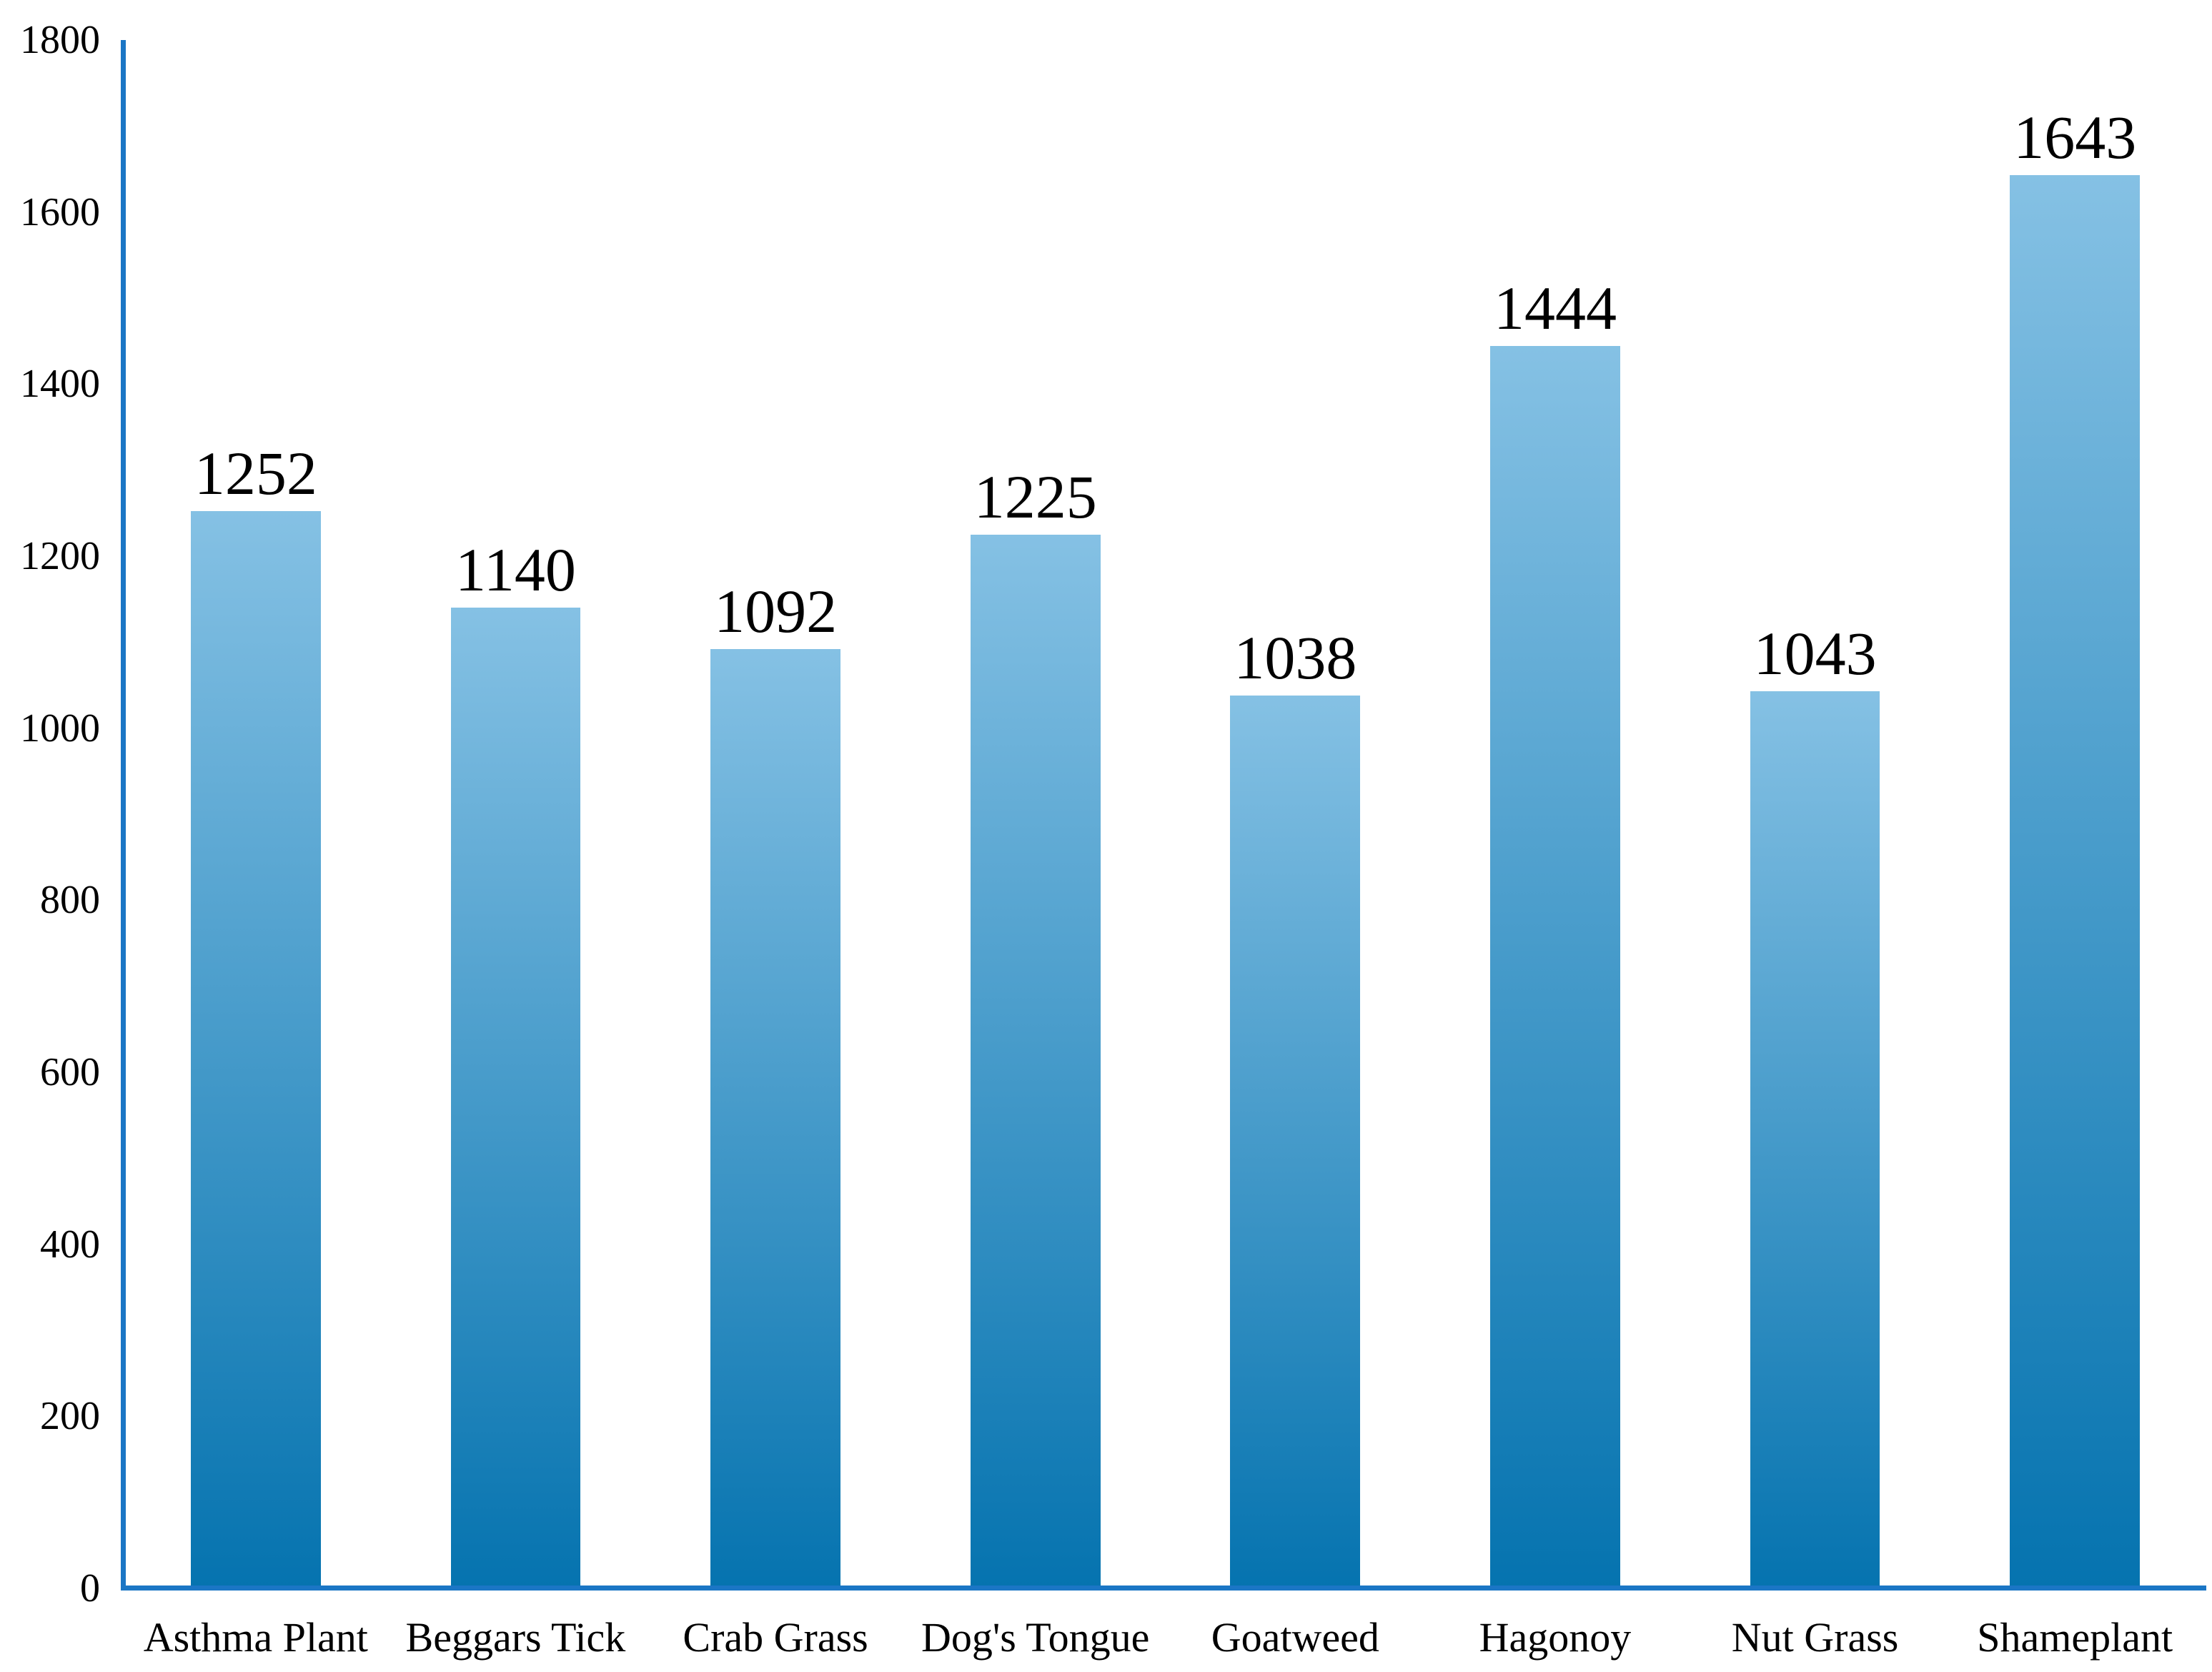 This screenshot has height=1672, width=2212. I want to click on bar-slot-nut-grass: 1043, so click(1815, 814).